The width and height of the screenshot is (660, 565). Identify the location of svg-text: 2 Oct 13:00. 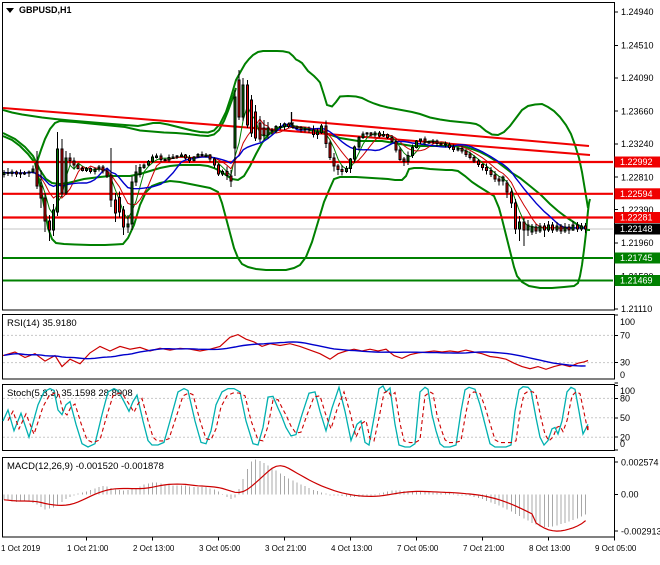
(154, 548).